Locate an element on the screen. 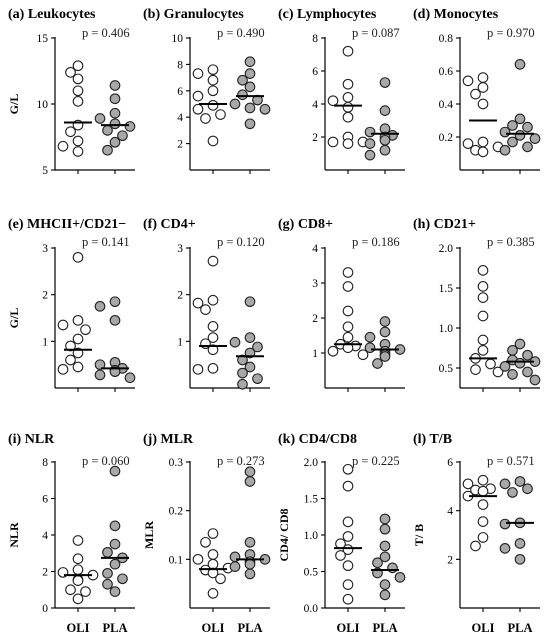 The height and width of the screenshot is (643, 550). panel-title: (b) Granulocytes is located at coordinates (193, 14).